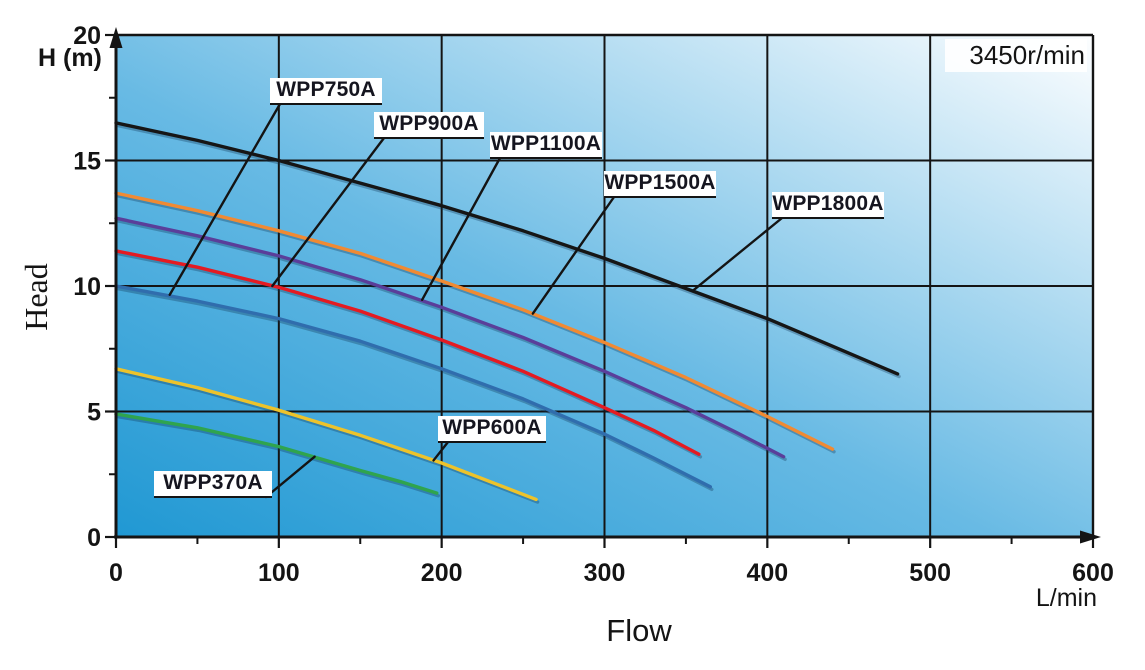  Describe the element at coordinates (639, 630) in the screenshot. I see `x-axis-name: Flow` at that location.